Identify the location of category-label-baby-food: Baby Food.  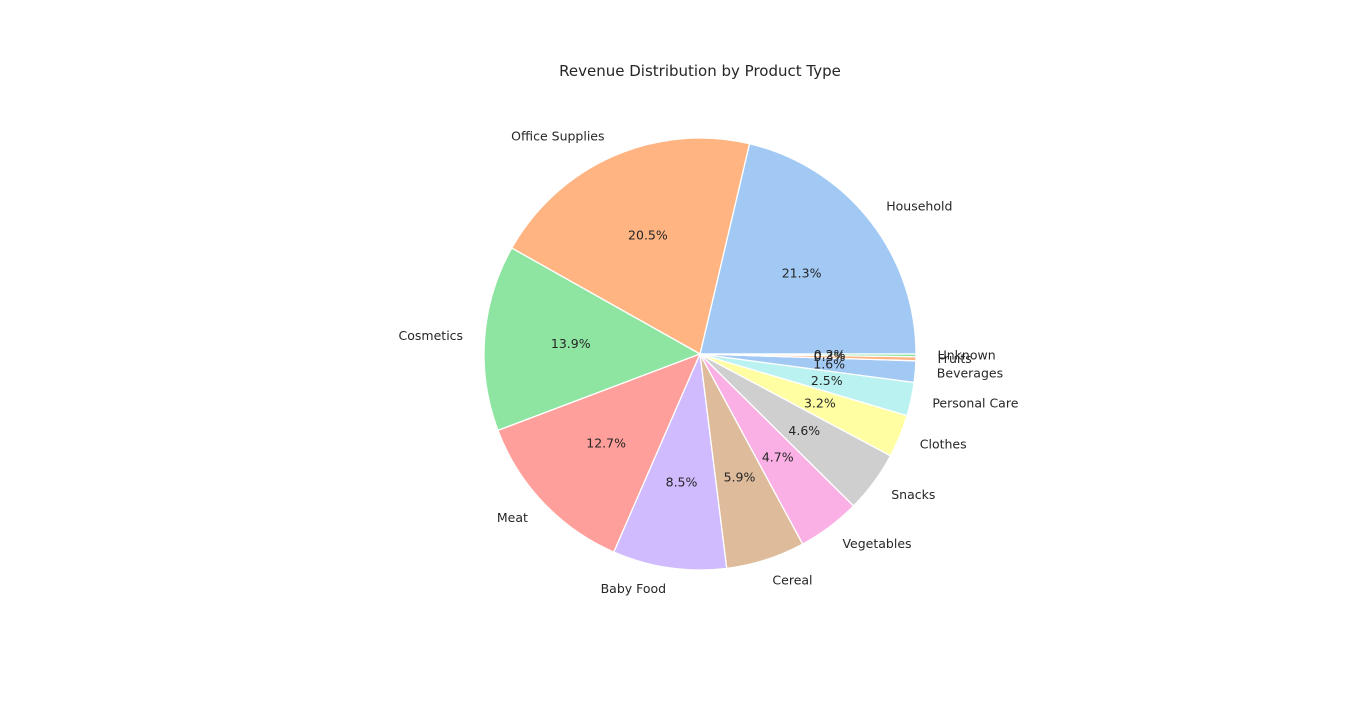
(634, 588).